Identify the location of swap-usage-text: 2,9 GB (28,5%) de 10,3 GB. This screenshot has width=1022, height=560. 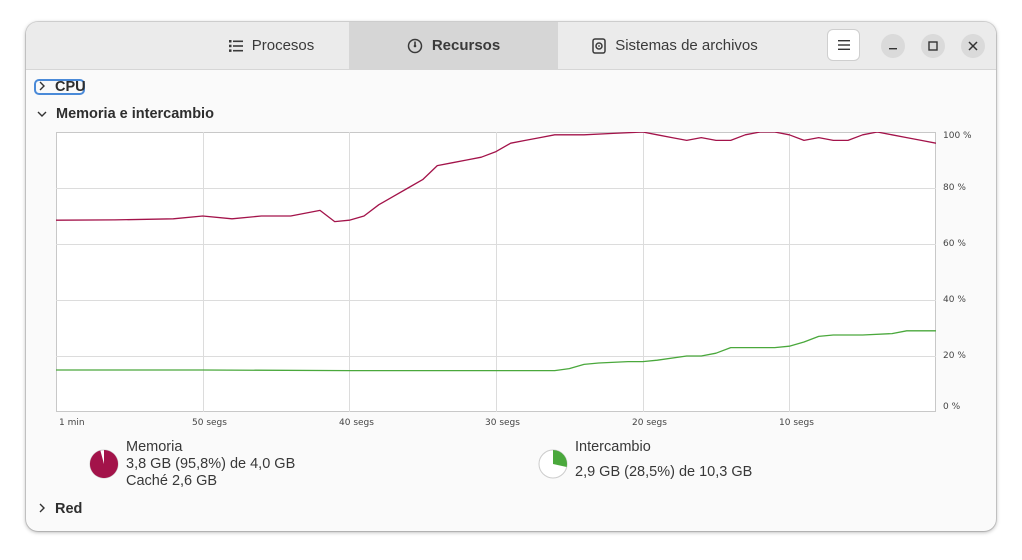
(664, 472).